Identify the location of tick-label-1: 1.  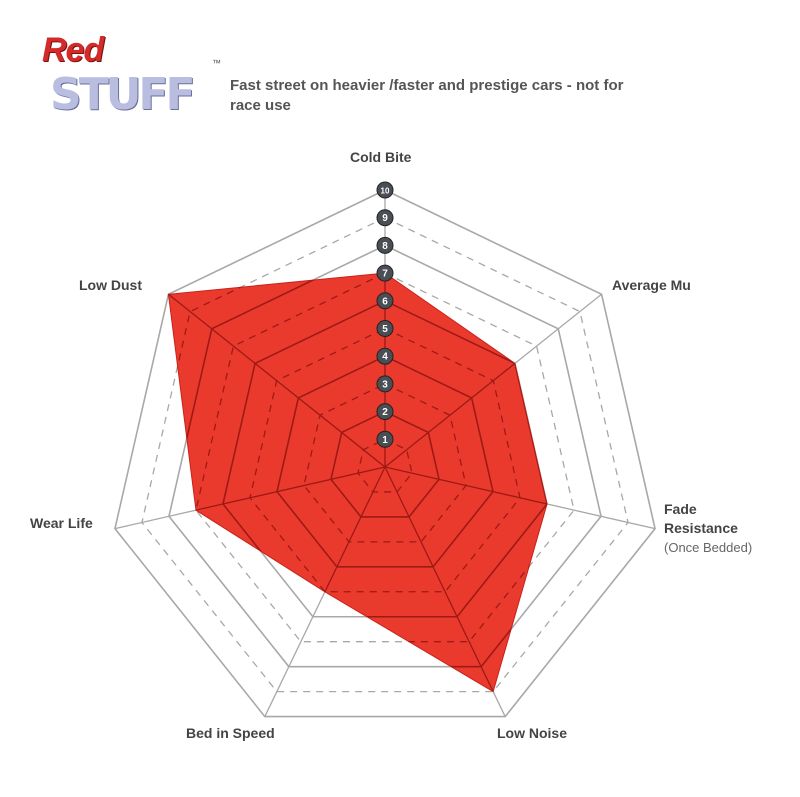
(385, 440).